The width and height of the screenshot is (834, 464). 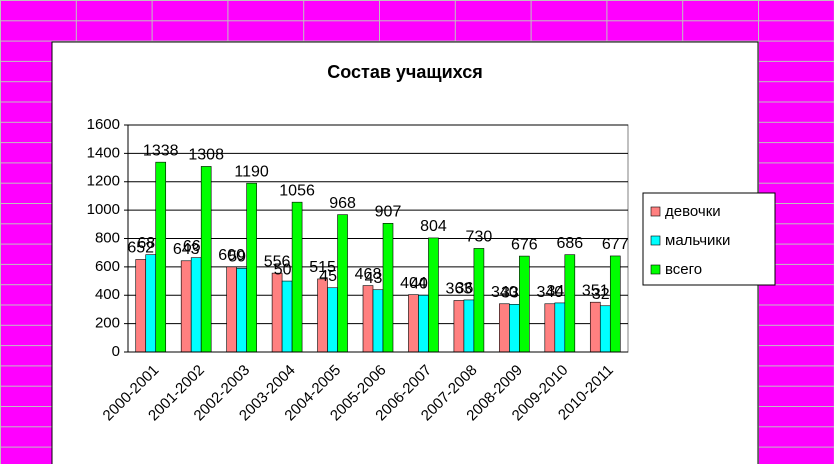 I want to click on value-label: 1338, so click(x=161, y=150).